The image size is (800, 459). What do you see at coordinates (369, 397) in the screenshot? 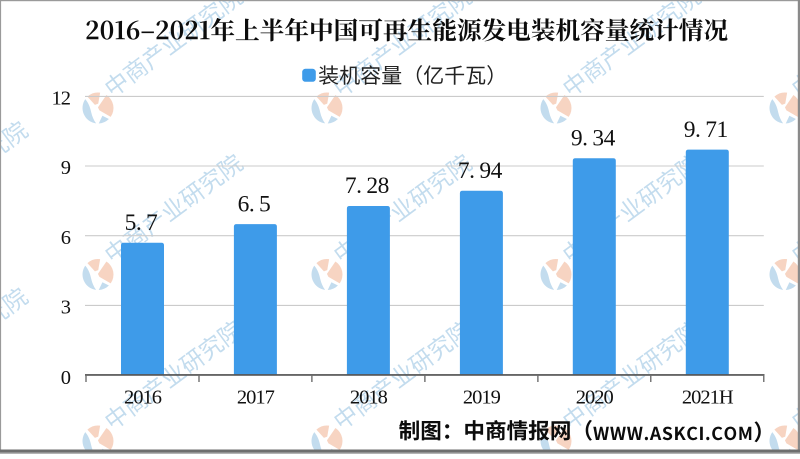
I see `svg-text: 2018` at bounding box center [369, 397].